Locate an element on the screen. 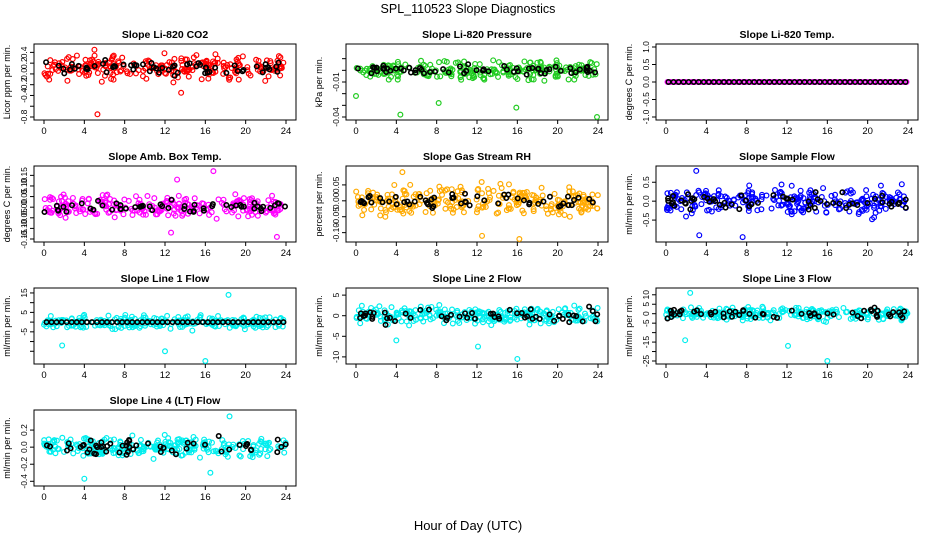  y-tick-label: -0.01 is located at coordinates (336, 82).